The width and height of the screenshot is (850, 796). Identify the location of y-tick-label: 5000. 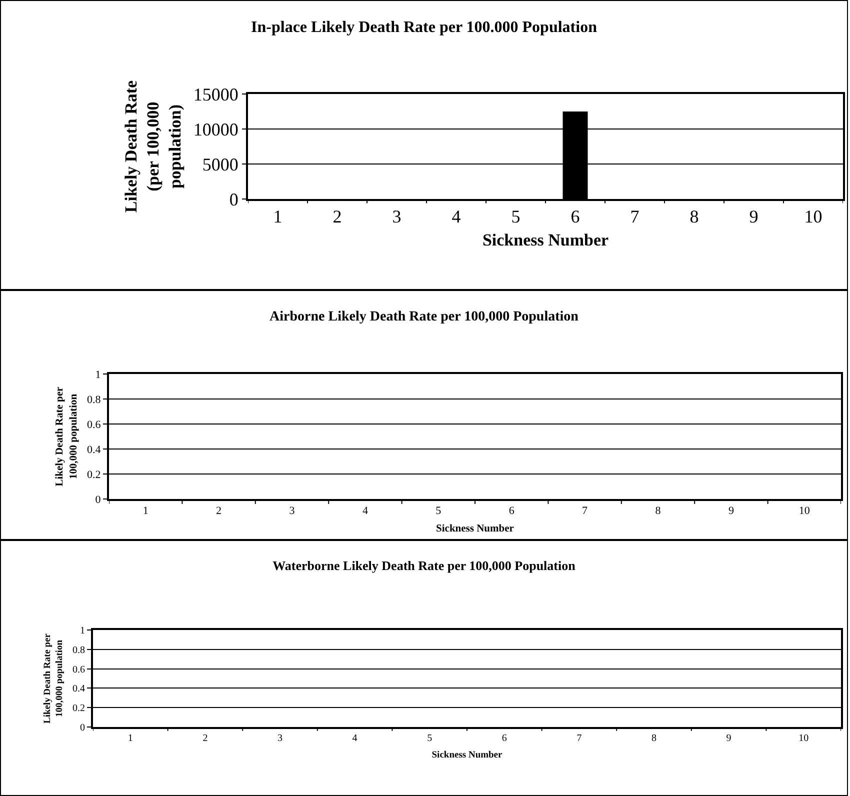
(220, 164).